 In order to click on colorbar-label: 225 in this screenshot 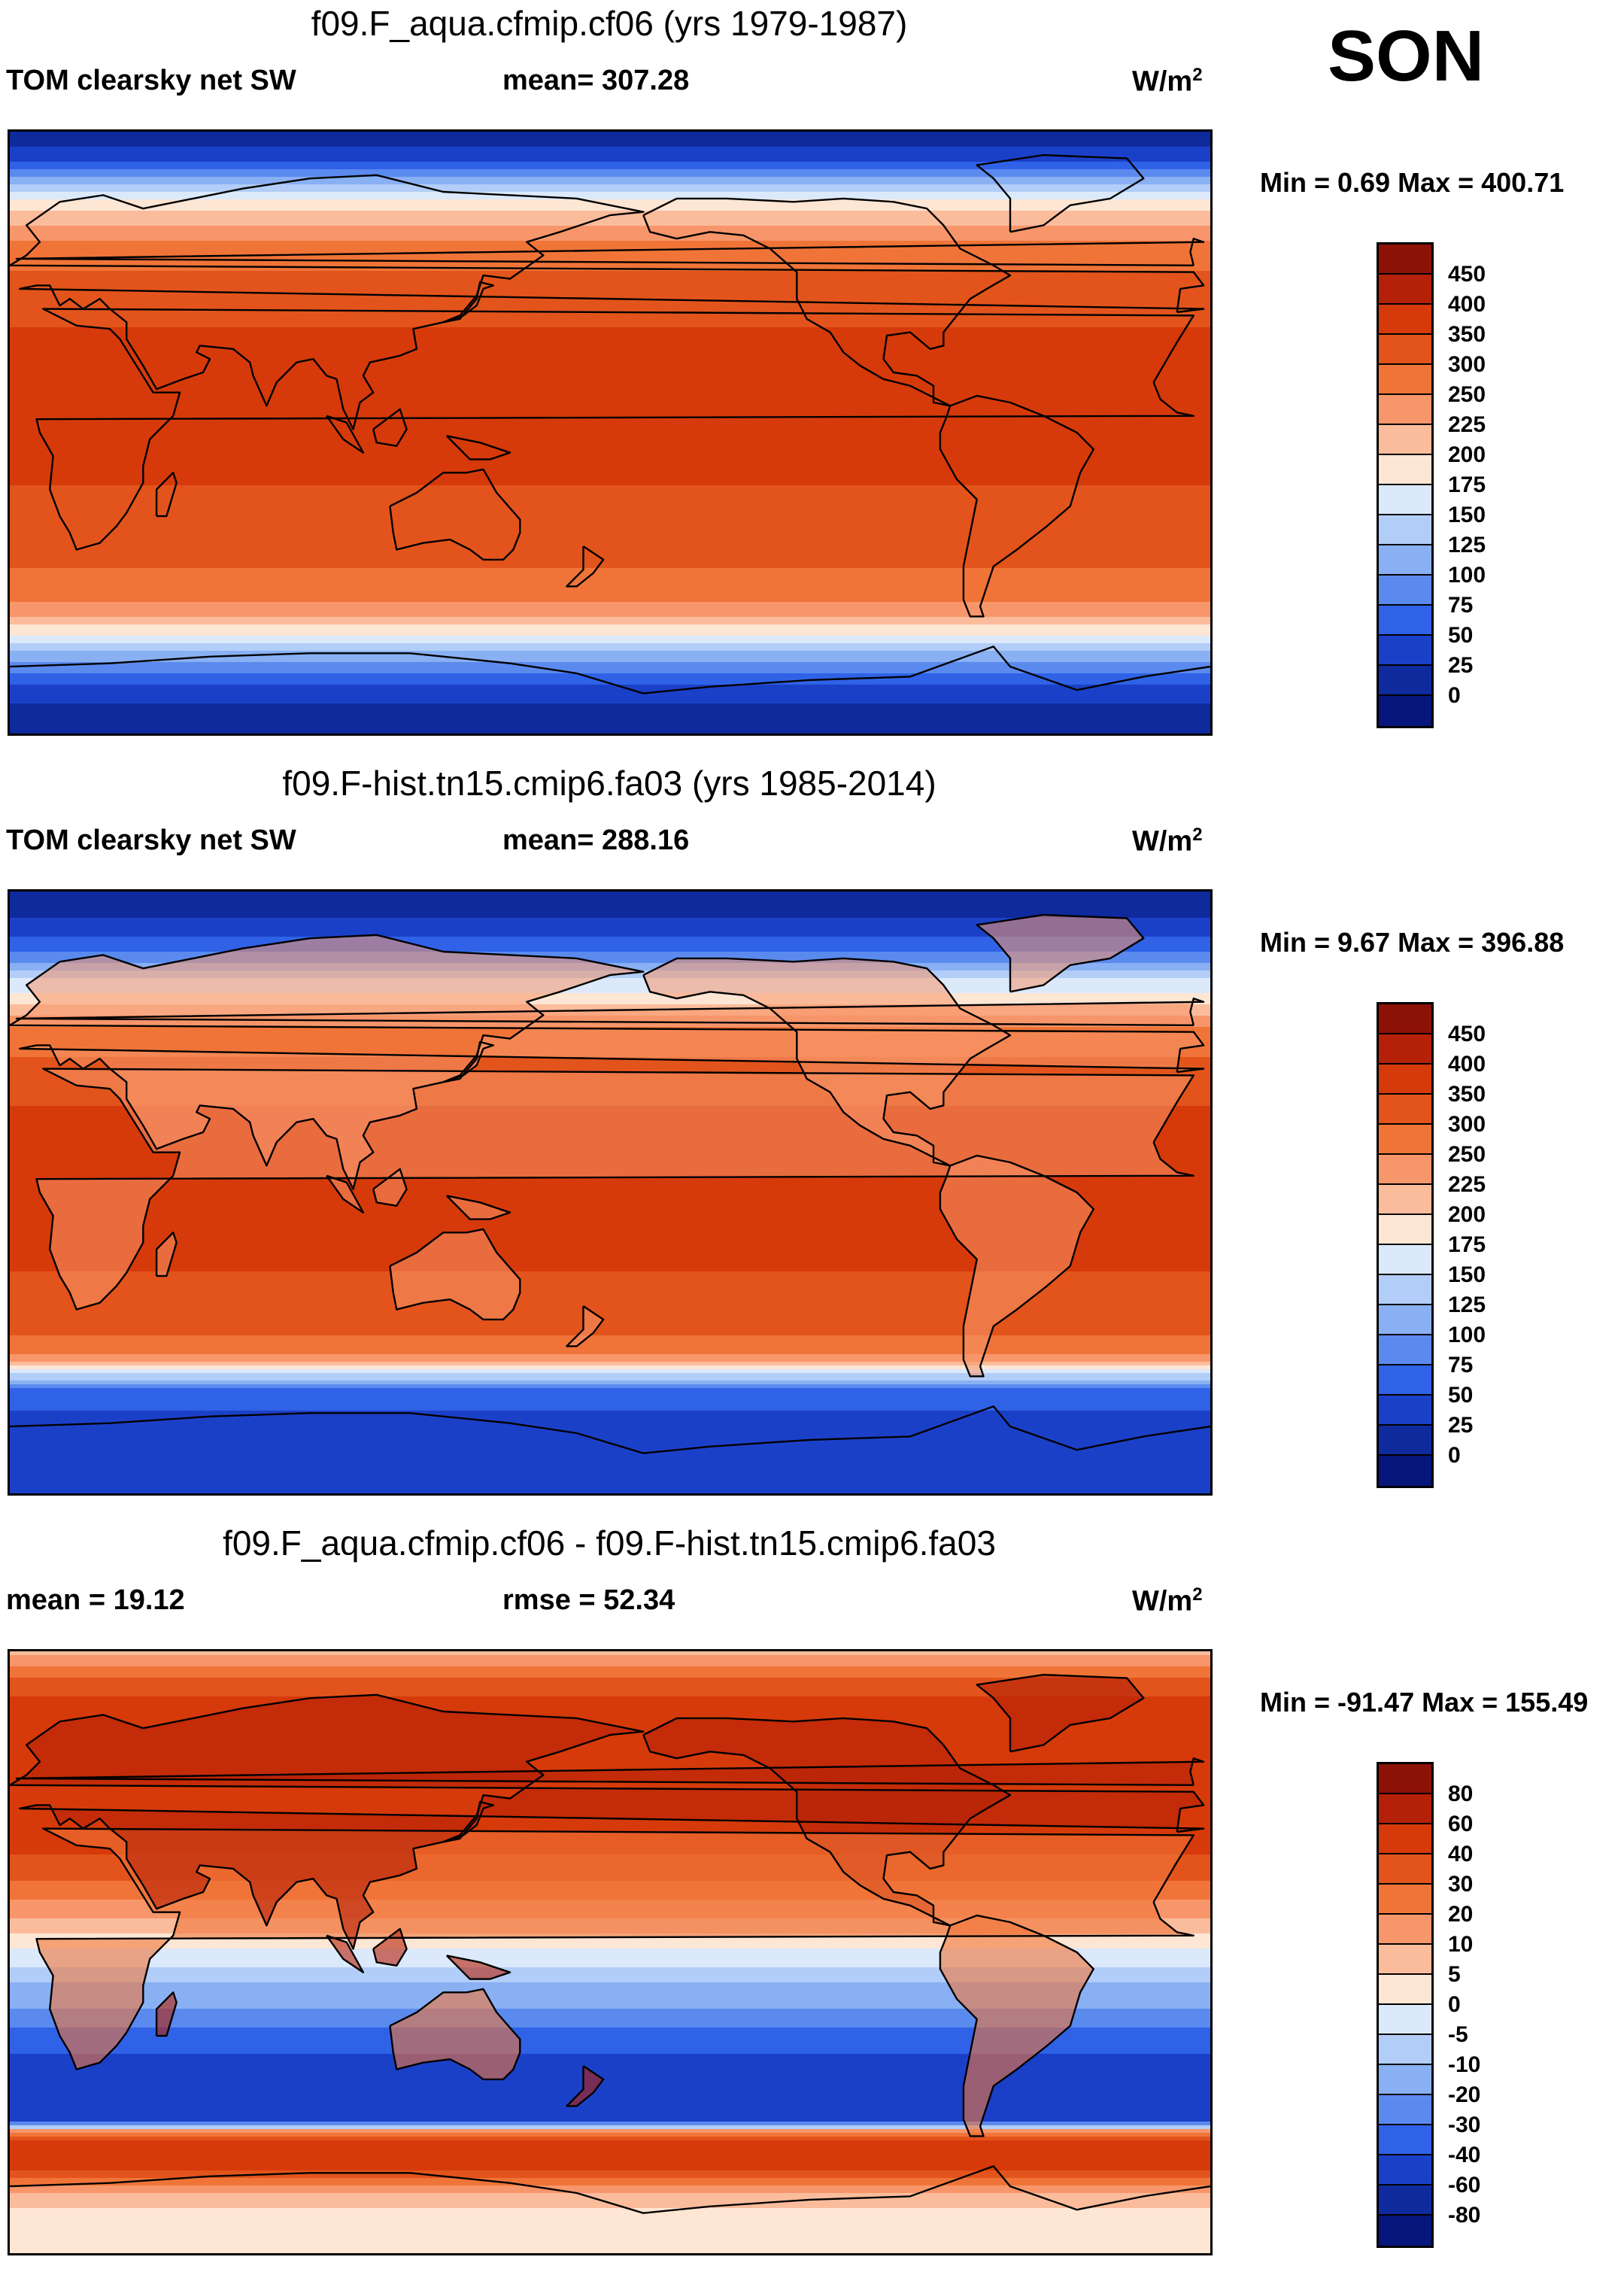, I will do `click(1467, 424)`.